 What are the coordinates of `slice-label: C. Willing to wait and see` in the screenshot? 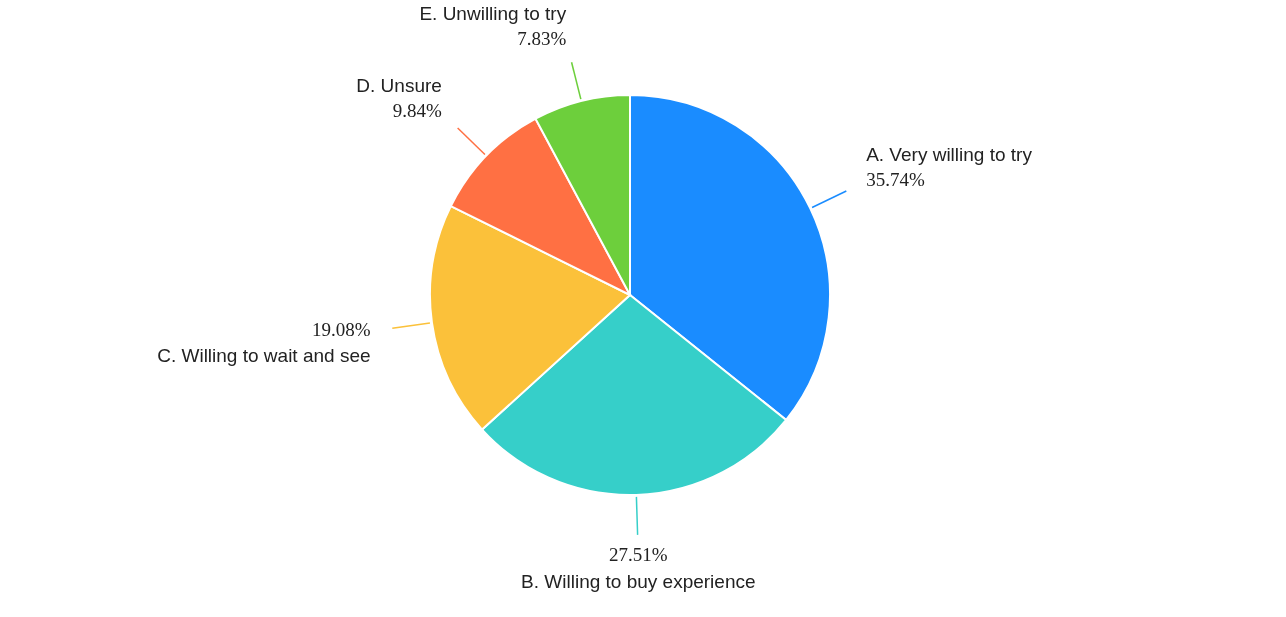 It's located at (264, 356).